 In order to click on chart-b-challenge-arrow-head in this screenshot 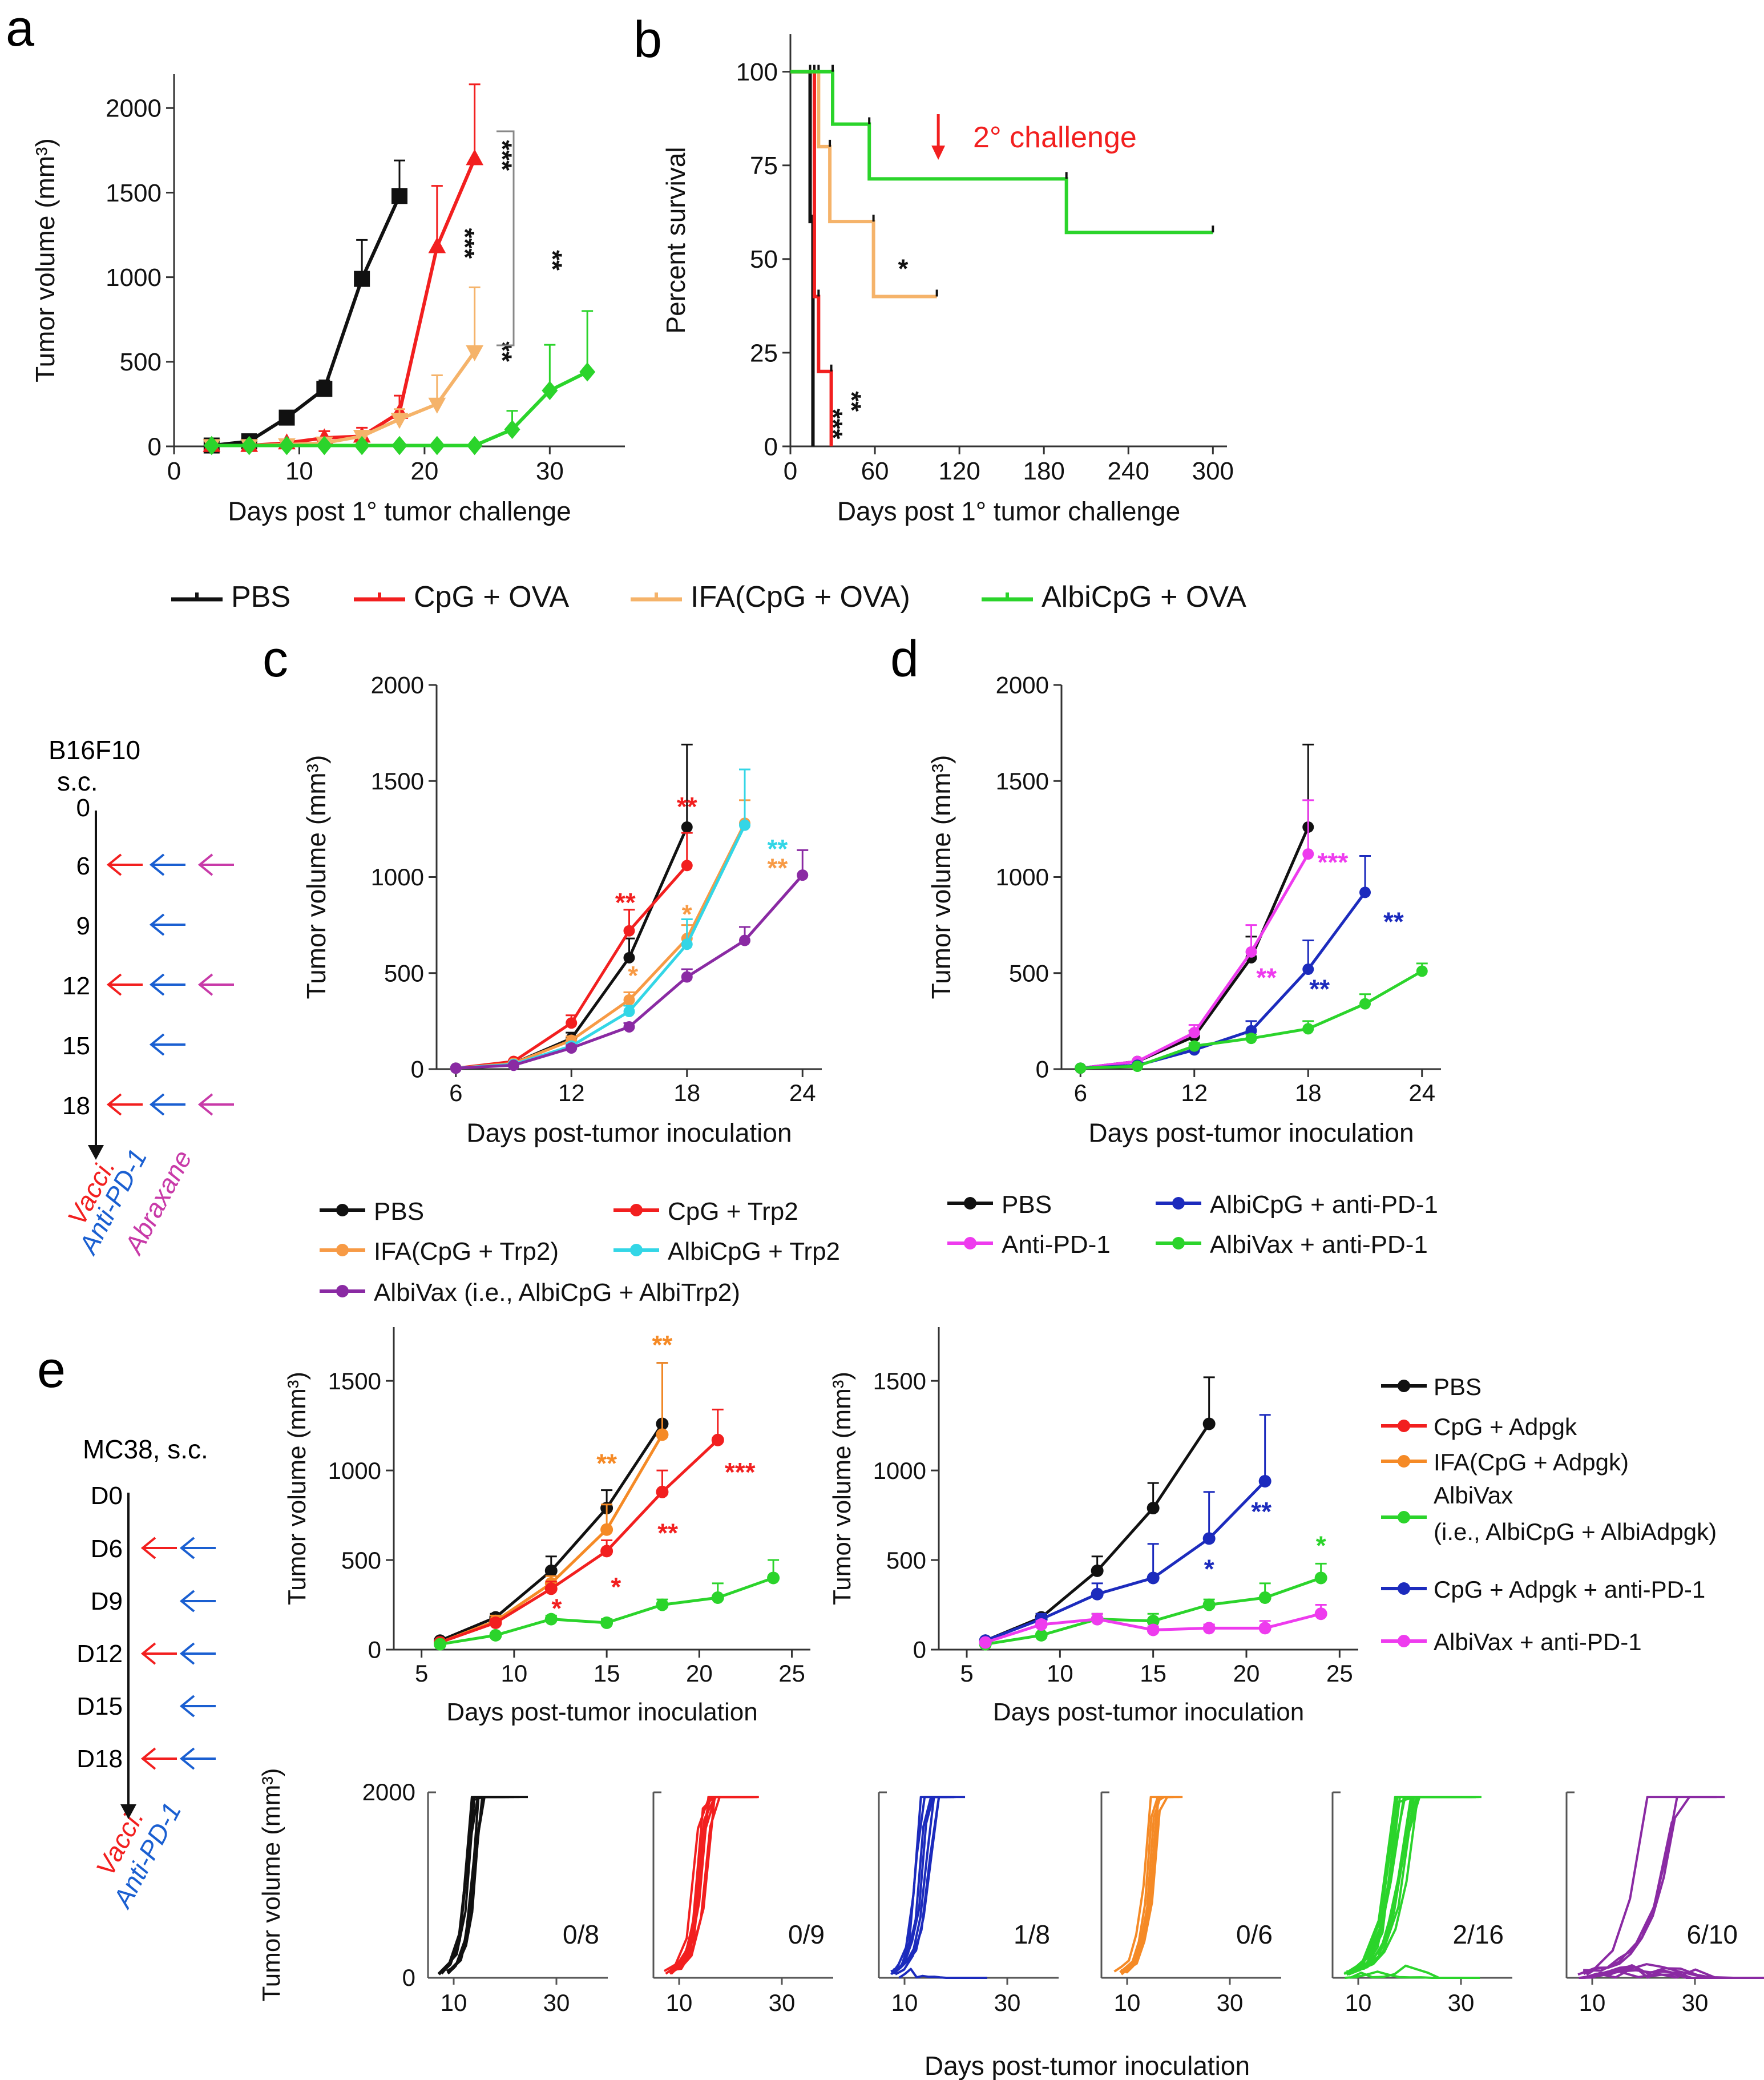, I will do `click(938, 153)`.